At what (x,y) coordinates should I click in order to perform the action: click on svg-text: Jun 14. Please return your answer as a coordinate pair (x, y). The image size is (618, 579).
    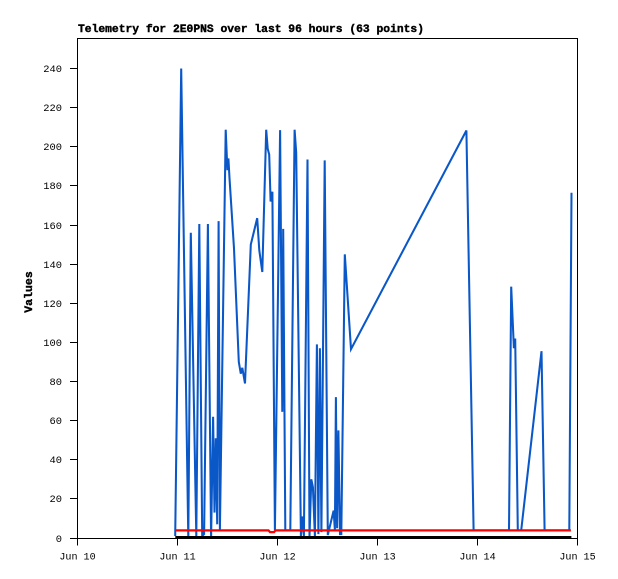
    Looking at the image, I should click on (477, 558).